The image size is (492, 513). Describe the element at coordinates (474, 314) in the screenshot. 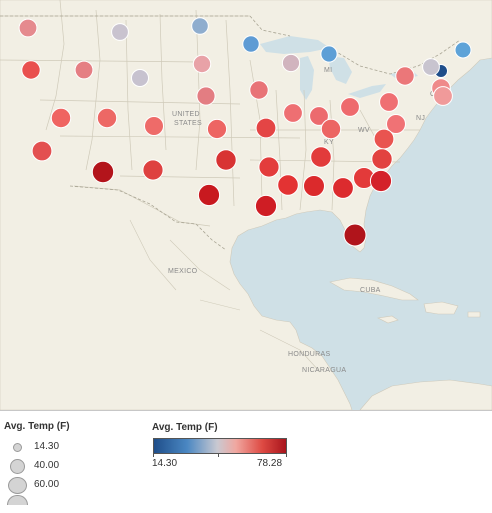

I see `land-puerto-rico` at that location.